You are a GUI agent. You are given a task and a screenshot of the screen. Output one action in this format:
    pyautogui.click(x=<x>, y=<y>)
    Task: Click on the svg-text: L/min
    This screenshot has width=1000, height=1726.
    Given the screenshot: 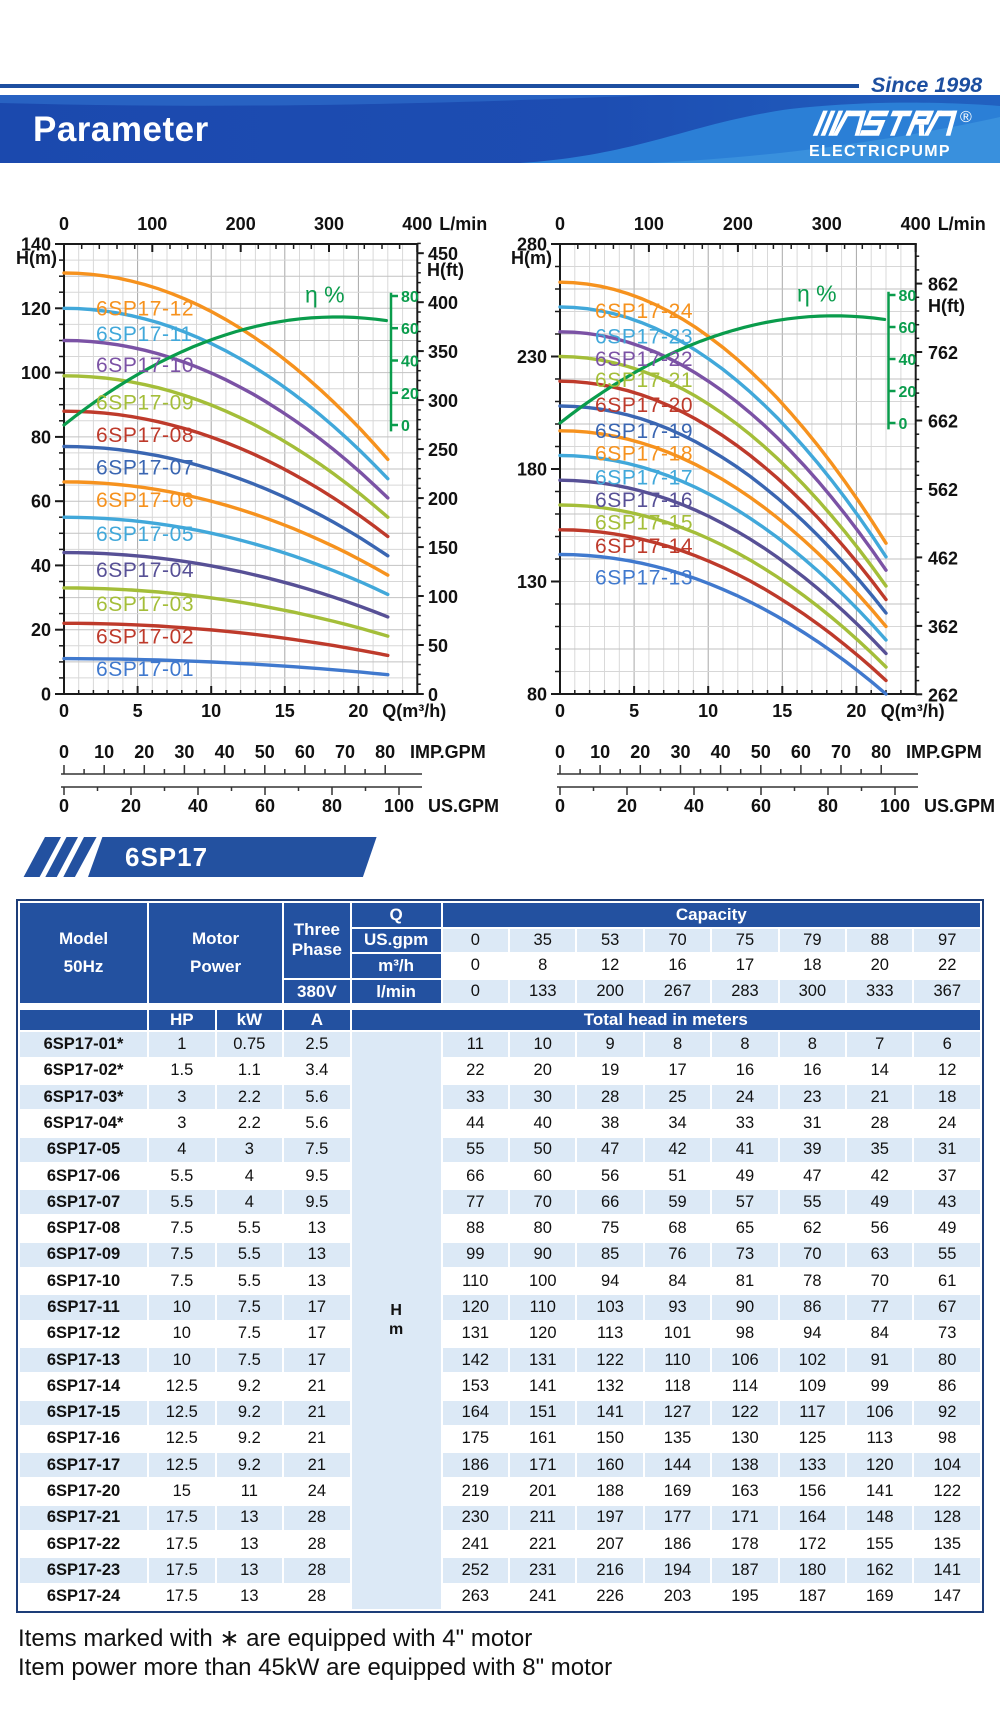 What is the action you would take?
    pyautogui.click(x=463, y=224)
    